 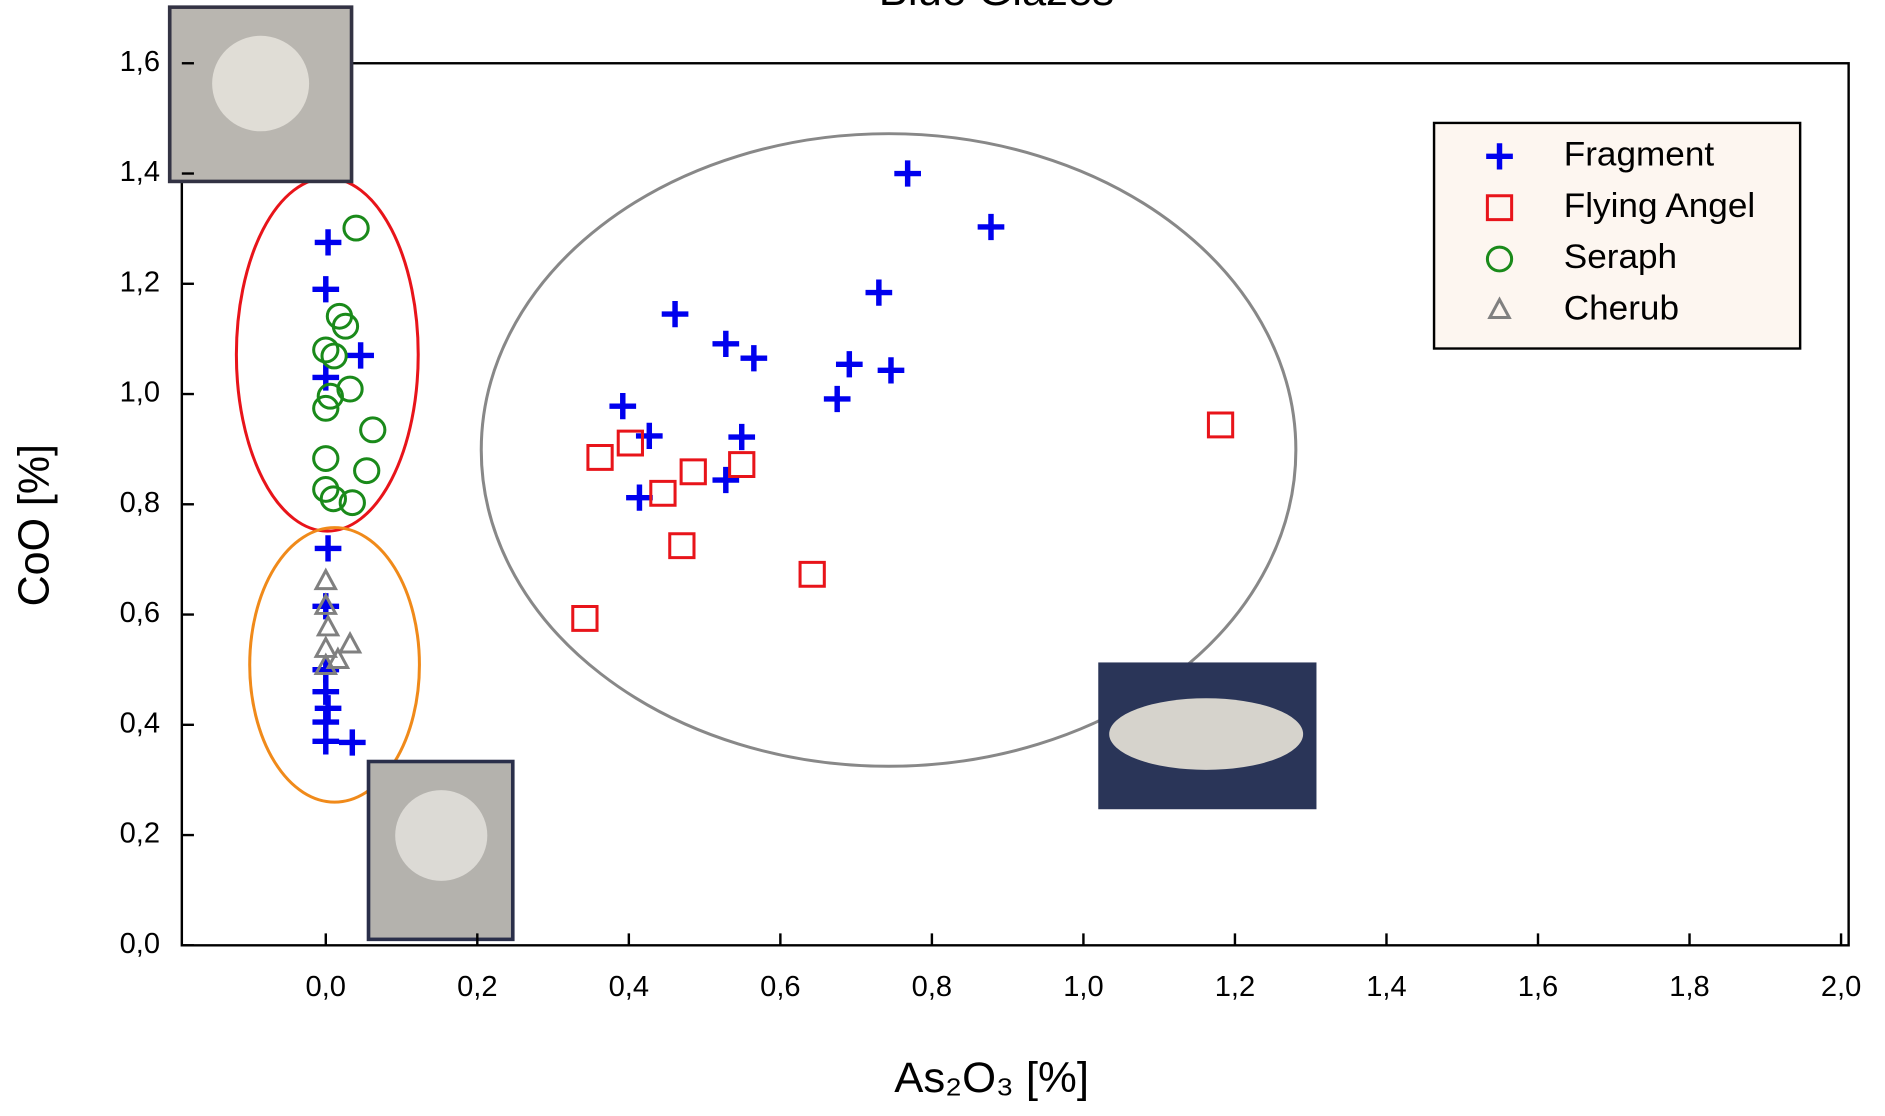 What do you see at coordinates (996, 7) in the screenshot?
I see `chart-title: Blue Glazes` at bounding box center [996, 7].